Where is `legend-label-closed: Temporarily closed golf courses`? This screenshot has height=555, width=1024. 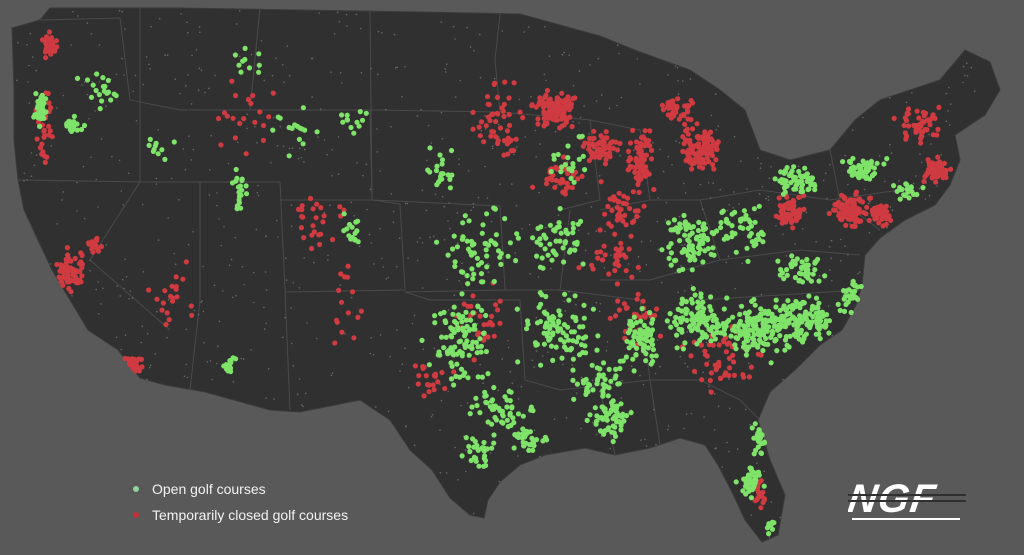
legend-label-closed: Temporarily closed golf courses is located at coordinates (250, 515).